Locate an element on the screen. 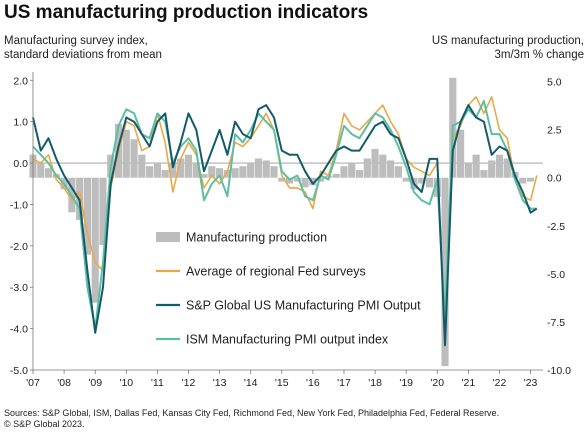 The width and height of the screenshot is (588, 438). x-tick-label-16: '23 is located at coordinates (531, 383).